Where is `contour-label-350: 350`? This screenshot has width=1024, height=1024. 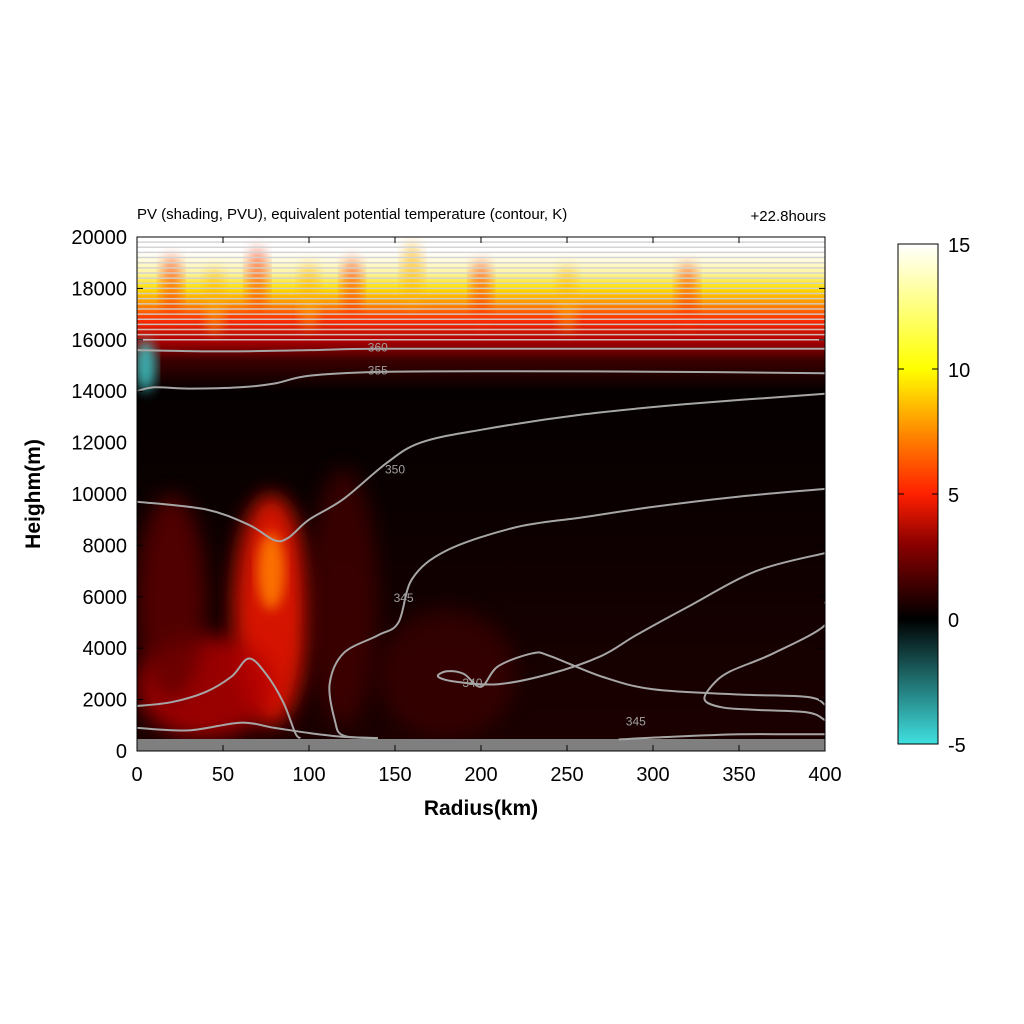 contour-label-350: 350 is located at coordinates (395, 469).